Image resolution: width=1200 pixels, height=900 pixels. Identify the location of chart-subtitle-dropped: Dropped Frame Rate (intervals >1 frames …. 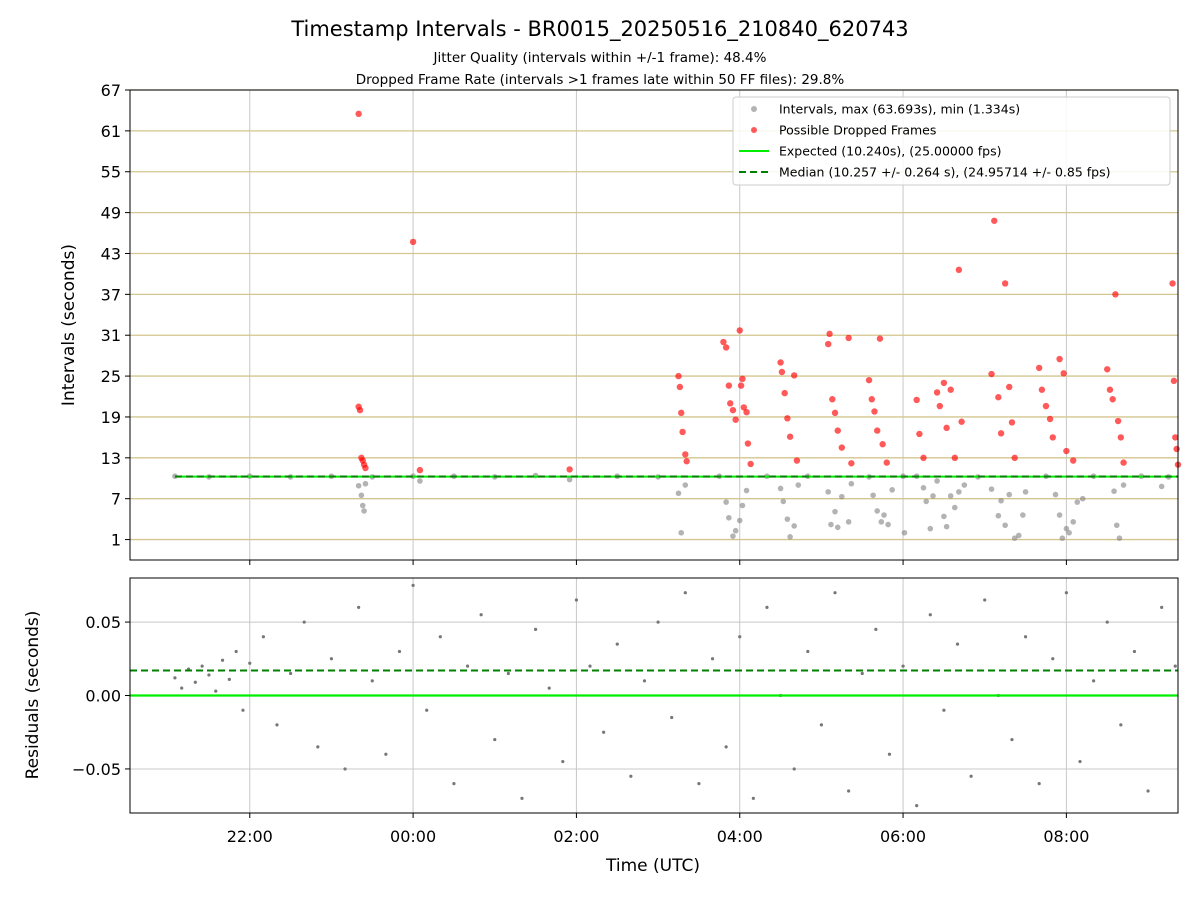
(600, 80).